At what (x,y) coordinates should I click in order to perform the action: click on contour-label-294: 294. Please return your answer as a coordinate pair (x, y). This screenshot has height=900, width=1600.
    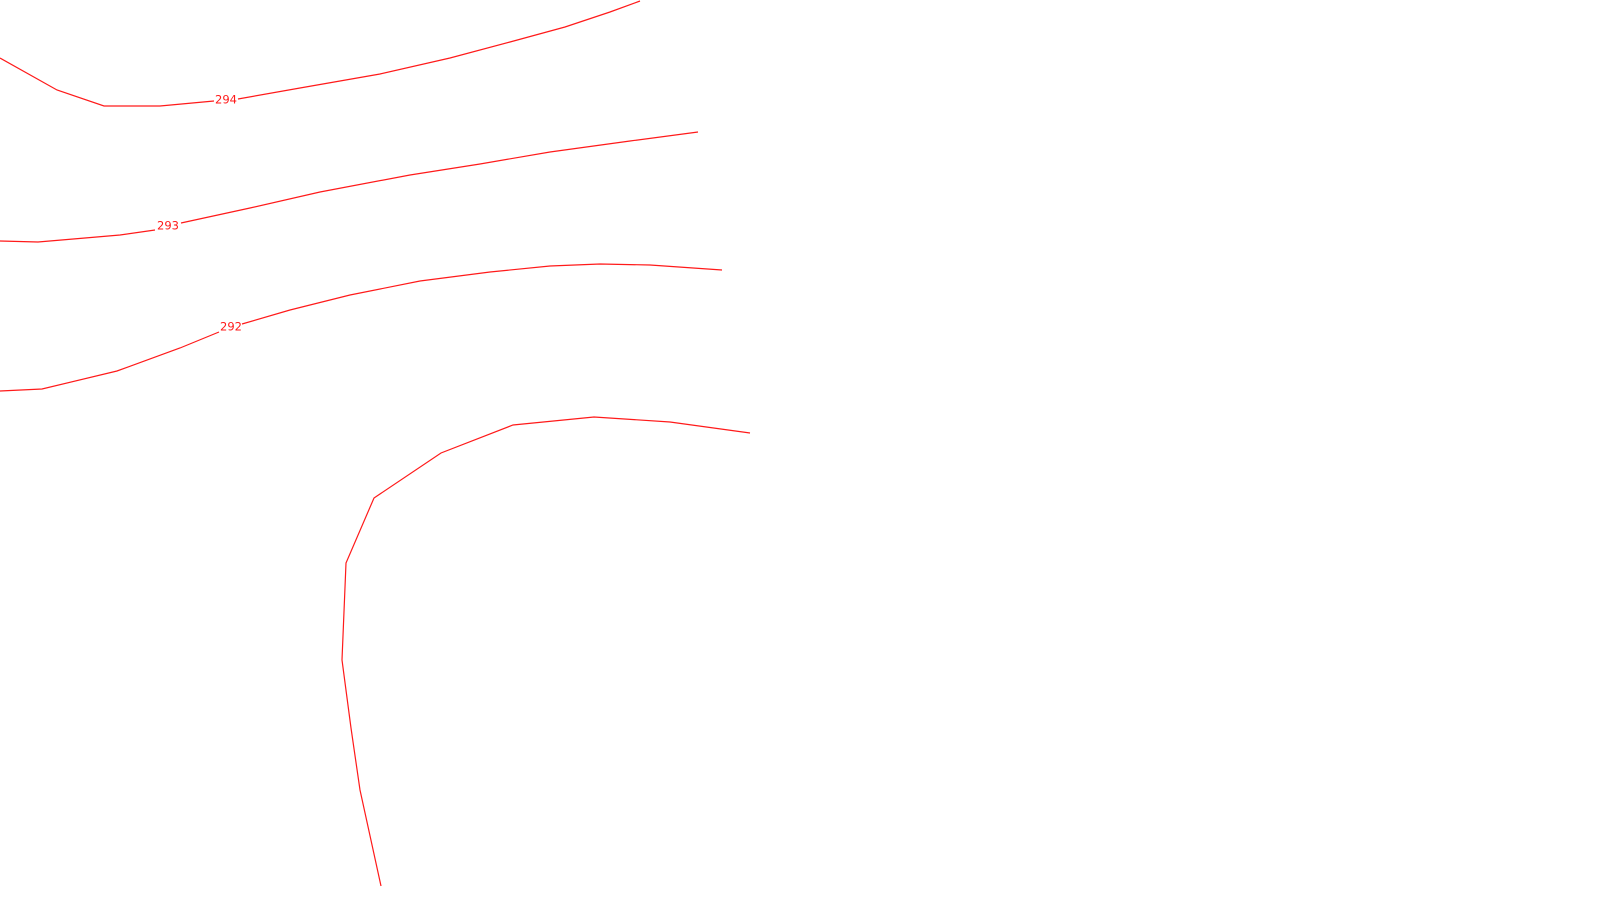
    Looking at the image, I should click on (226, 100).